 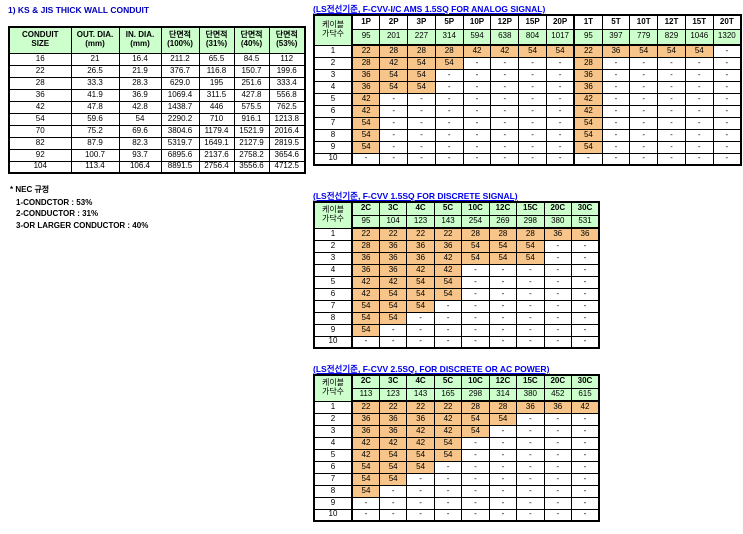 I want to click on column-header: 2P, so click(x=394, y=22).